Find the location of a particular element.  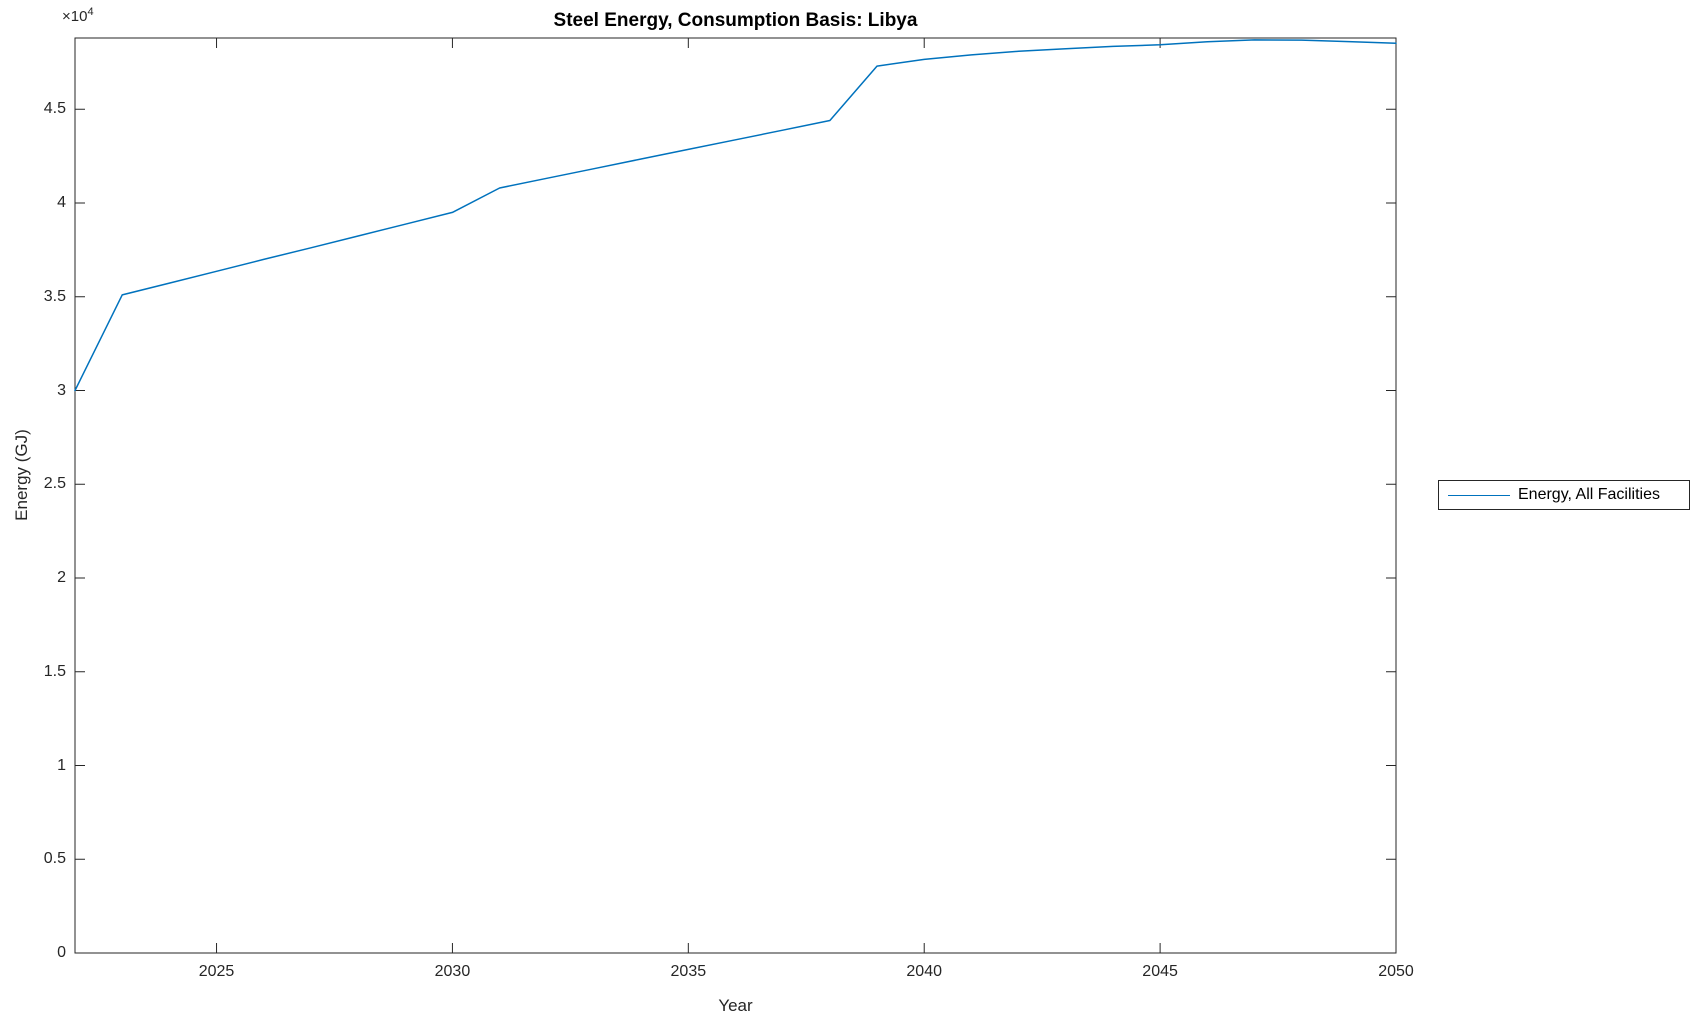

x-axis-label: Year is located at coordinates (735, 1005).